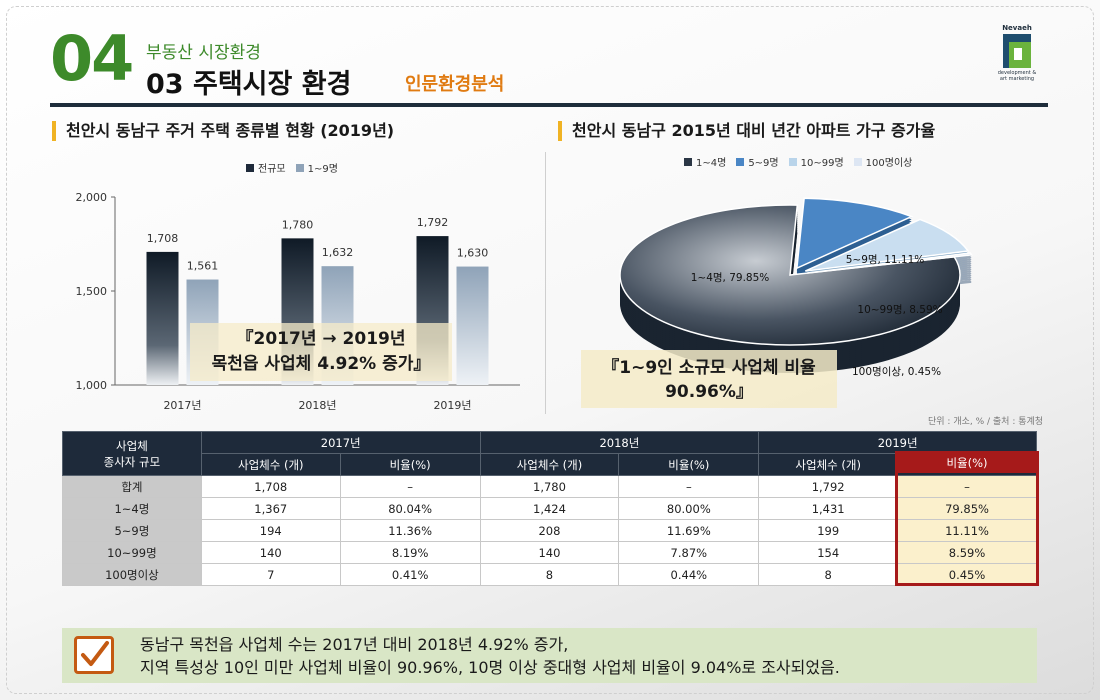 This screenshot has height=700, width=1100. I want to click on pie-chart-legend: 1~4명 5~9명 10~99명 100명이상, so click(798, 161).